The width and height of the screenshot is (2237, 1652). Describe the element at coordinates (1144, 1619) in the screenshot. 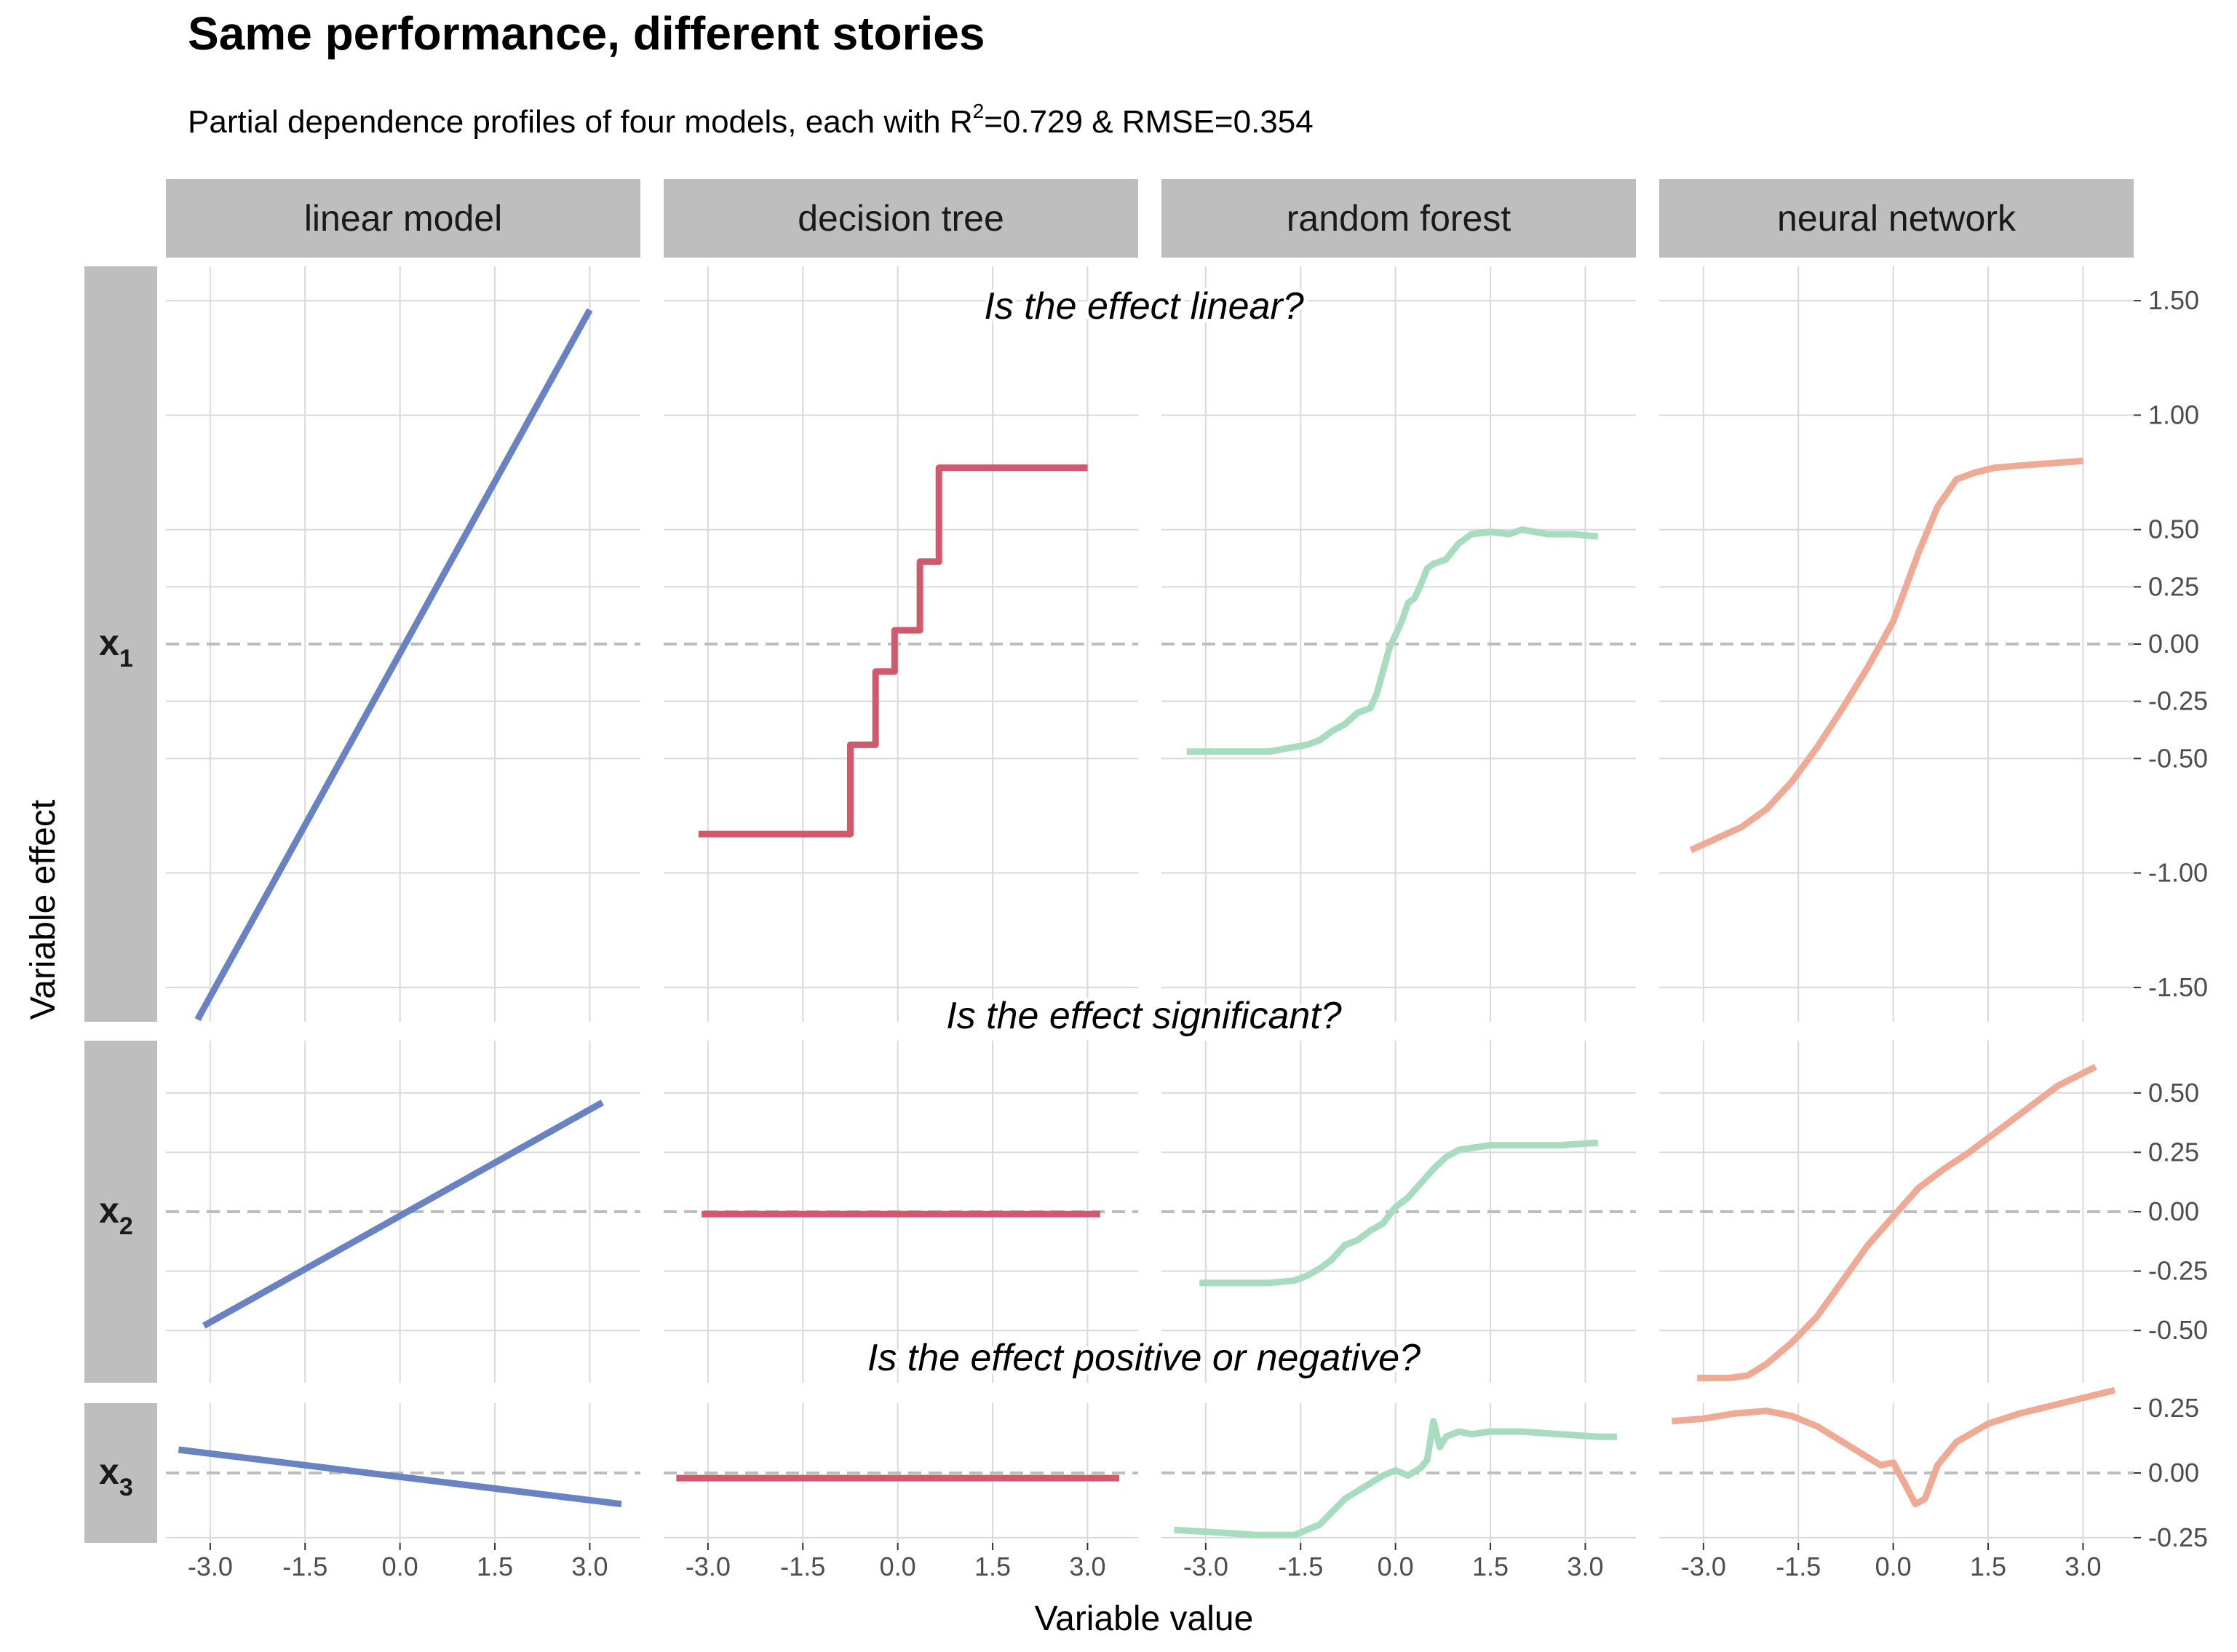

I see `x-axis-title: Variable value` at that location.